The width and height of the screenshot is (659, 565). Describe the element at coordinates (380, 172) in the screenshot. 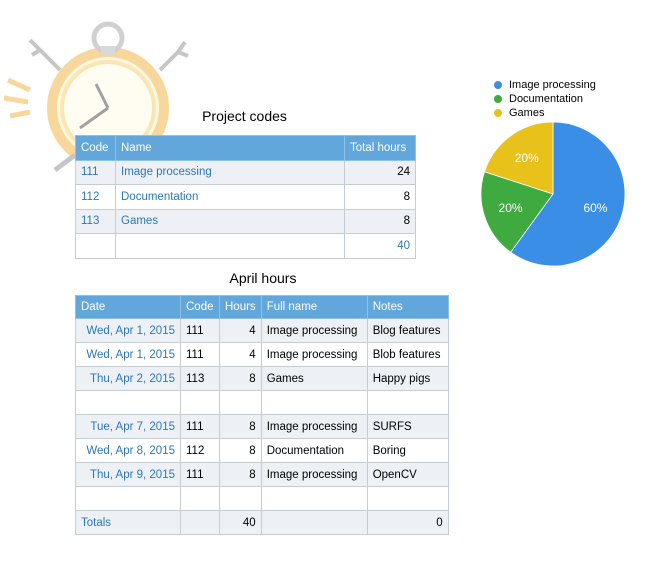

I see `total-hours-cell: 24` at that location.